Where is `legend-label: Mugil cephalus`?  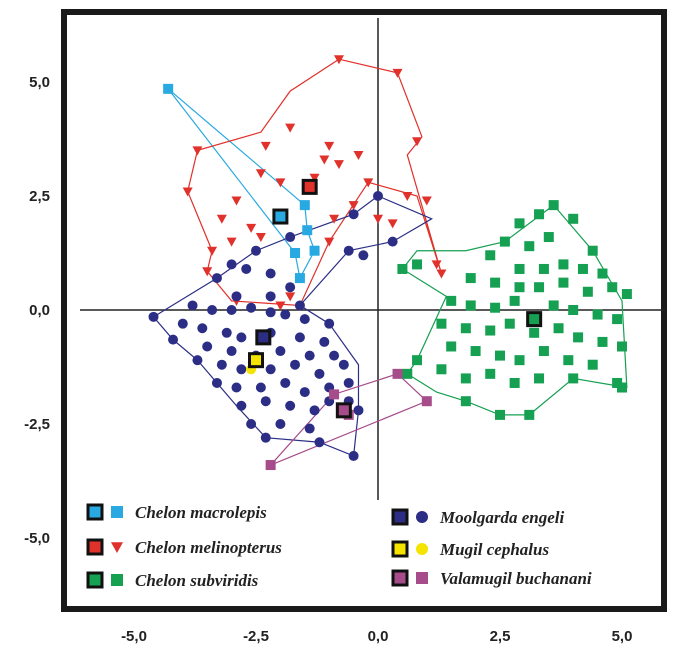 legend-label: Mugil cephalus is located at coordinates (494, 549).